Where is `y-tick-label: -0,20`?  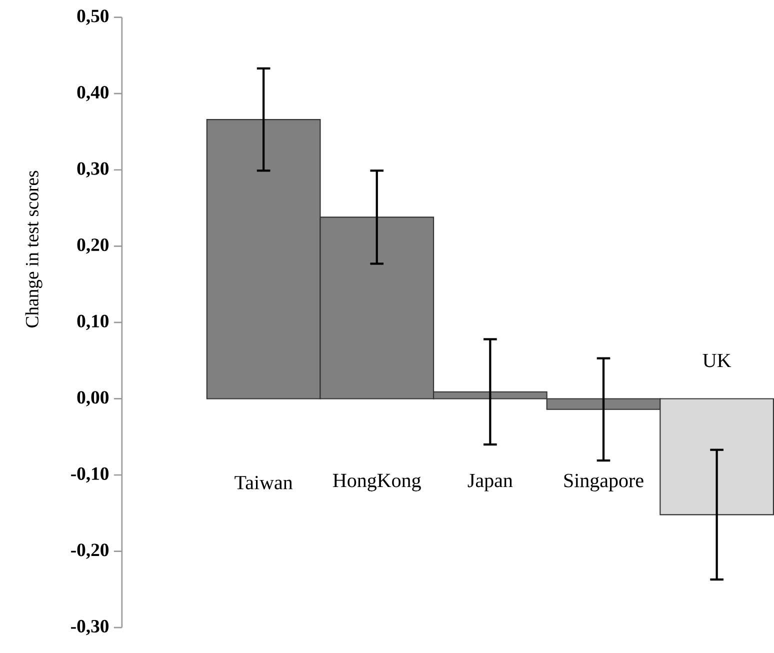 y-tick-label: -0,20 is located at coordinates (89, 552).